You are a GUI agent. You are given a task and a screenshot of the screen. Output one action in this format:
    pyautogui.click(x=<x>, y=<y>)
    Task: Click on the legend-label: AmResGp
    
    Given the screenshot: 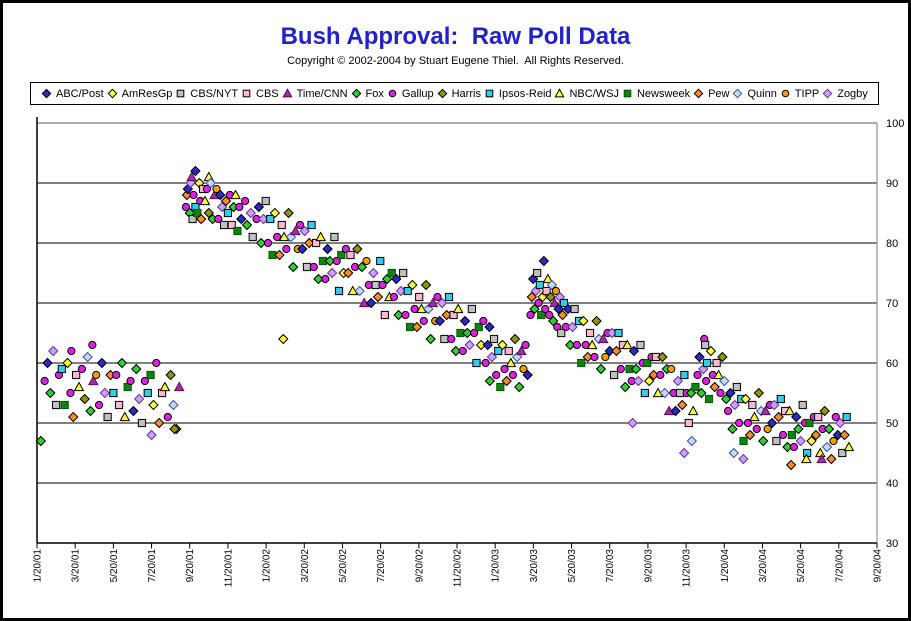 What is the action you would take?
    pyautogui.click(x=147, y=93)
    